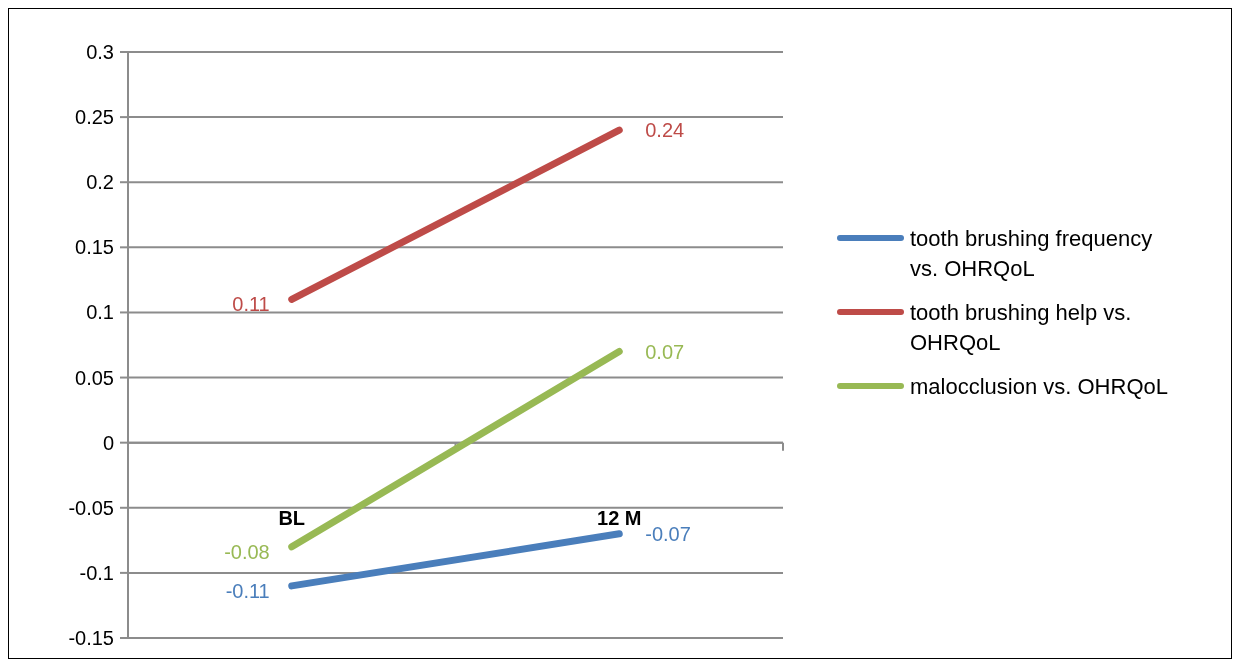  What do you see at coordinates (96, 572) in the screenshot?
I see `y-tick-label: -0.1` at bounding box center [96, 572].